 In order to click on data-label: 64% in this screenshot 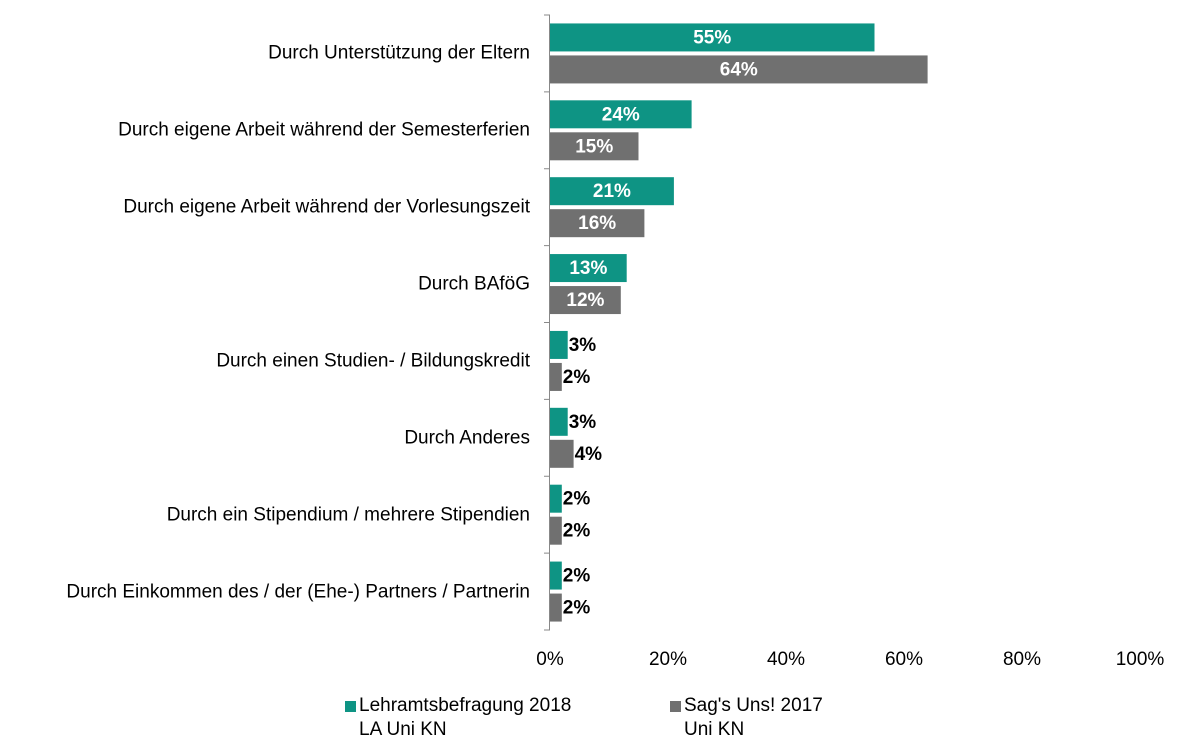, I will do `click(739, 69)`.